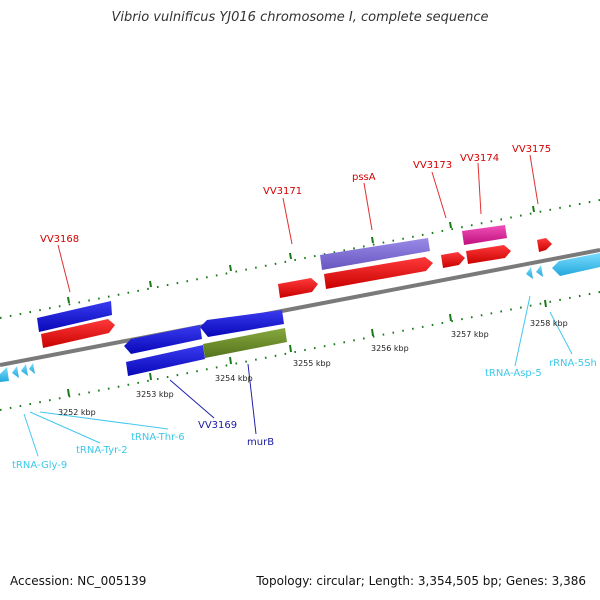 Image resolution: width=600 pixels, height=600 pixels. Describe the element at coordinates (155, 394) in the screenshot. I see `kbp-label: 3253 kbp` at that location.